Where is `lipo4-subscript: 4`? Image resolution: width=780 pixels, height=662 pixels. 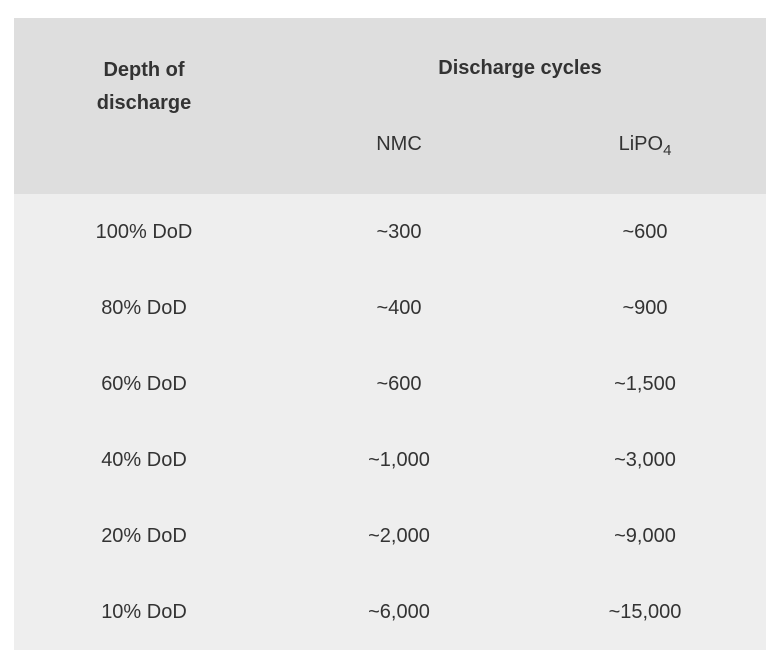 lipo4-subscript: 4 is located at coordinates (667, 150).